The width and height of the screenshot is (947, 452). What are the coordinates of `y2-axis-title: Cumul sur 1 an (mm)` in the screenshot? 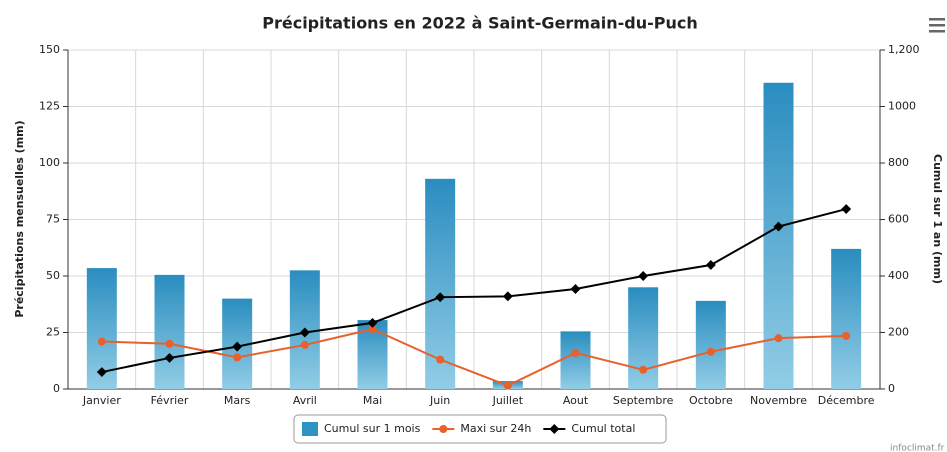 It's located at (937, 219).